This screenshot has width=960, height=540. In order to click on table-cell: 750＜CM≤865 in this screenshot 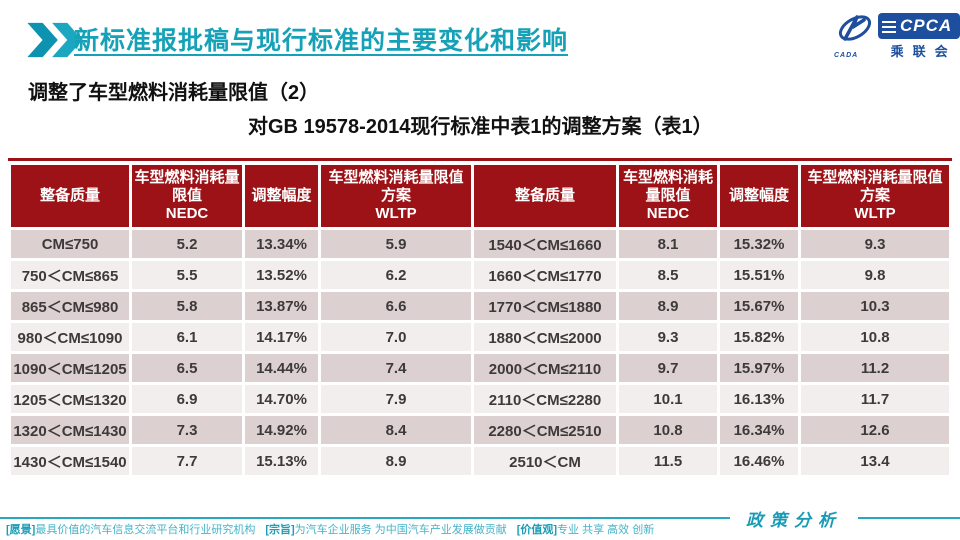, I will do `click(70, 275)`.